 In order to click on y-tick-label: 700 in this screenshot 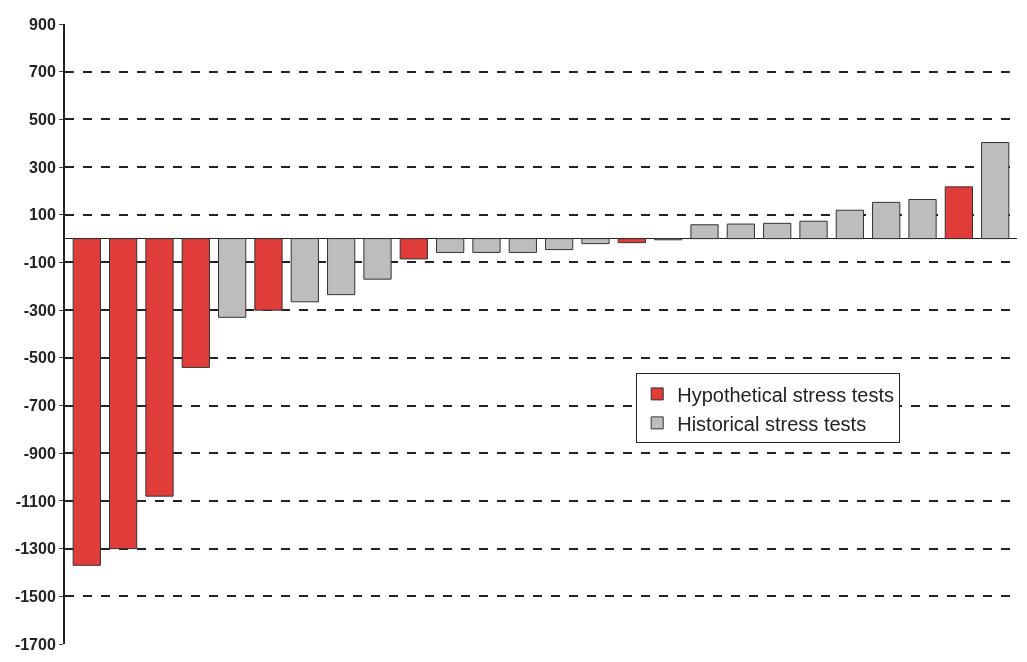, I will do `click(42, 72)`.